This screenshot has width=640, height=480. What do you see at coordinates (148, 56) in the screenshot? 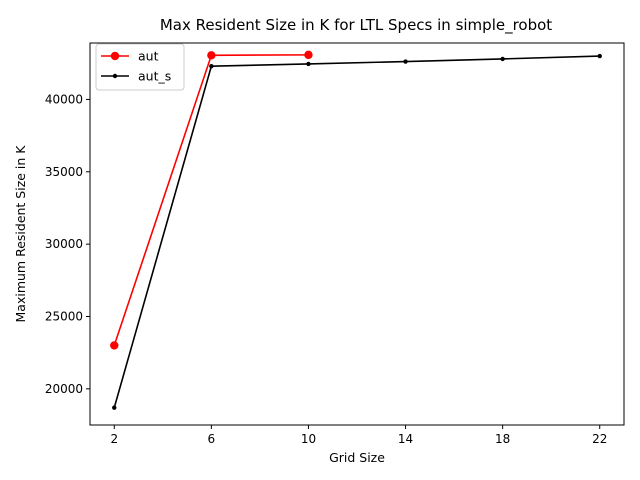
I see `legend-label-aut: aut` at bounding box center [148, 56].